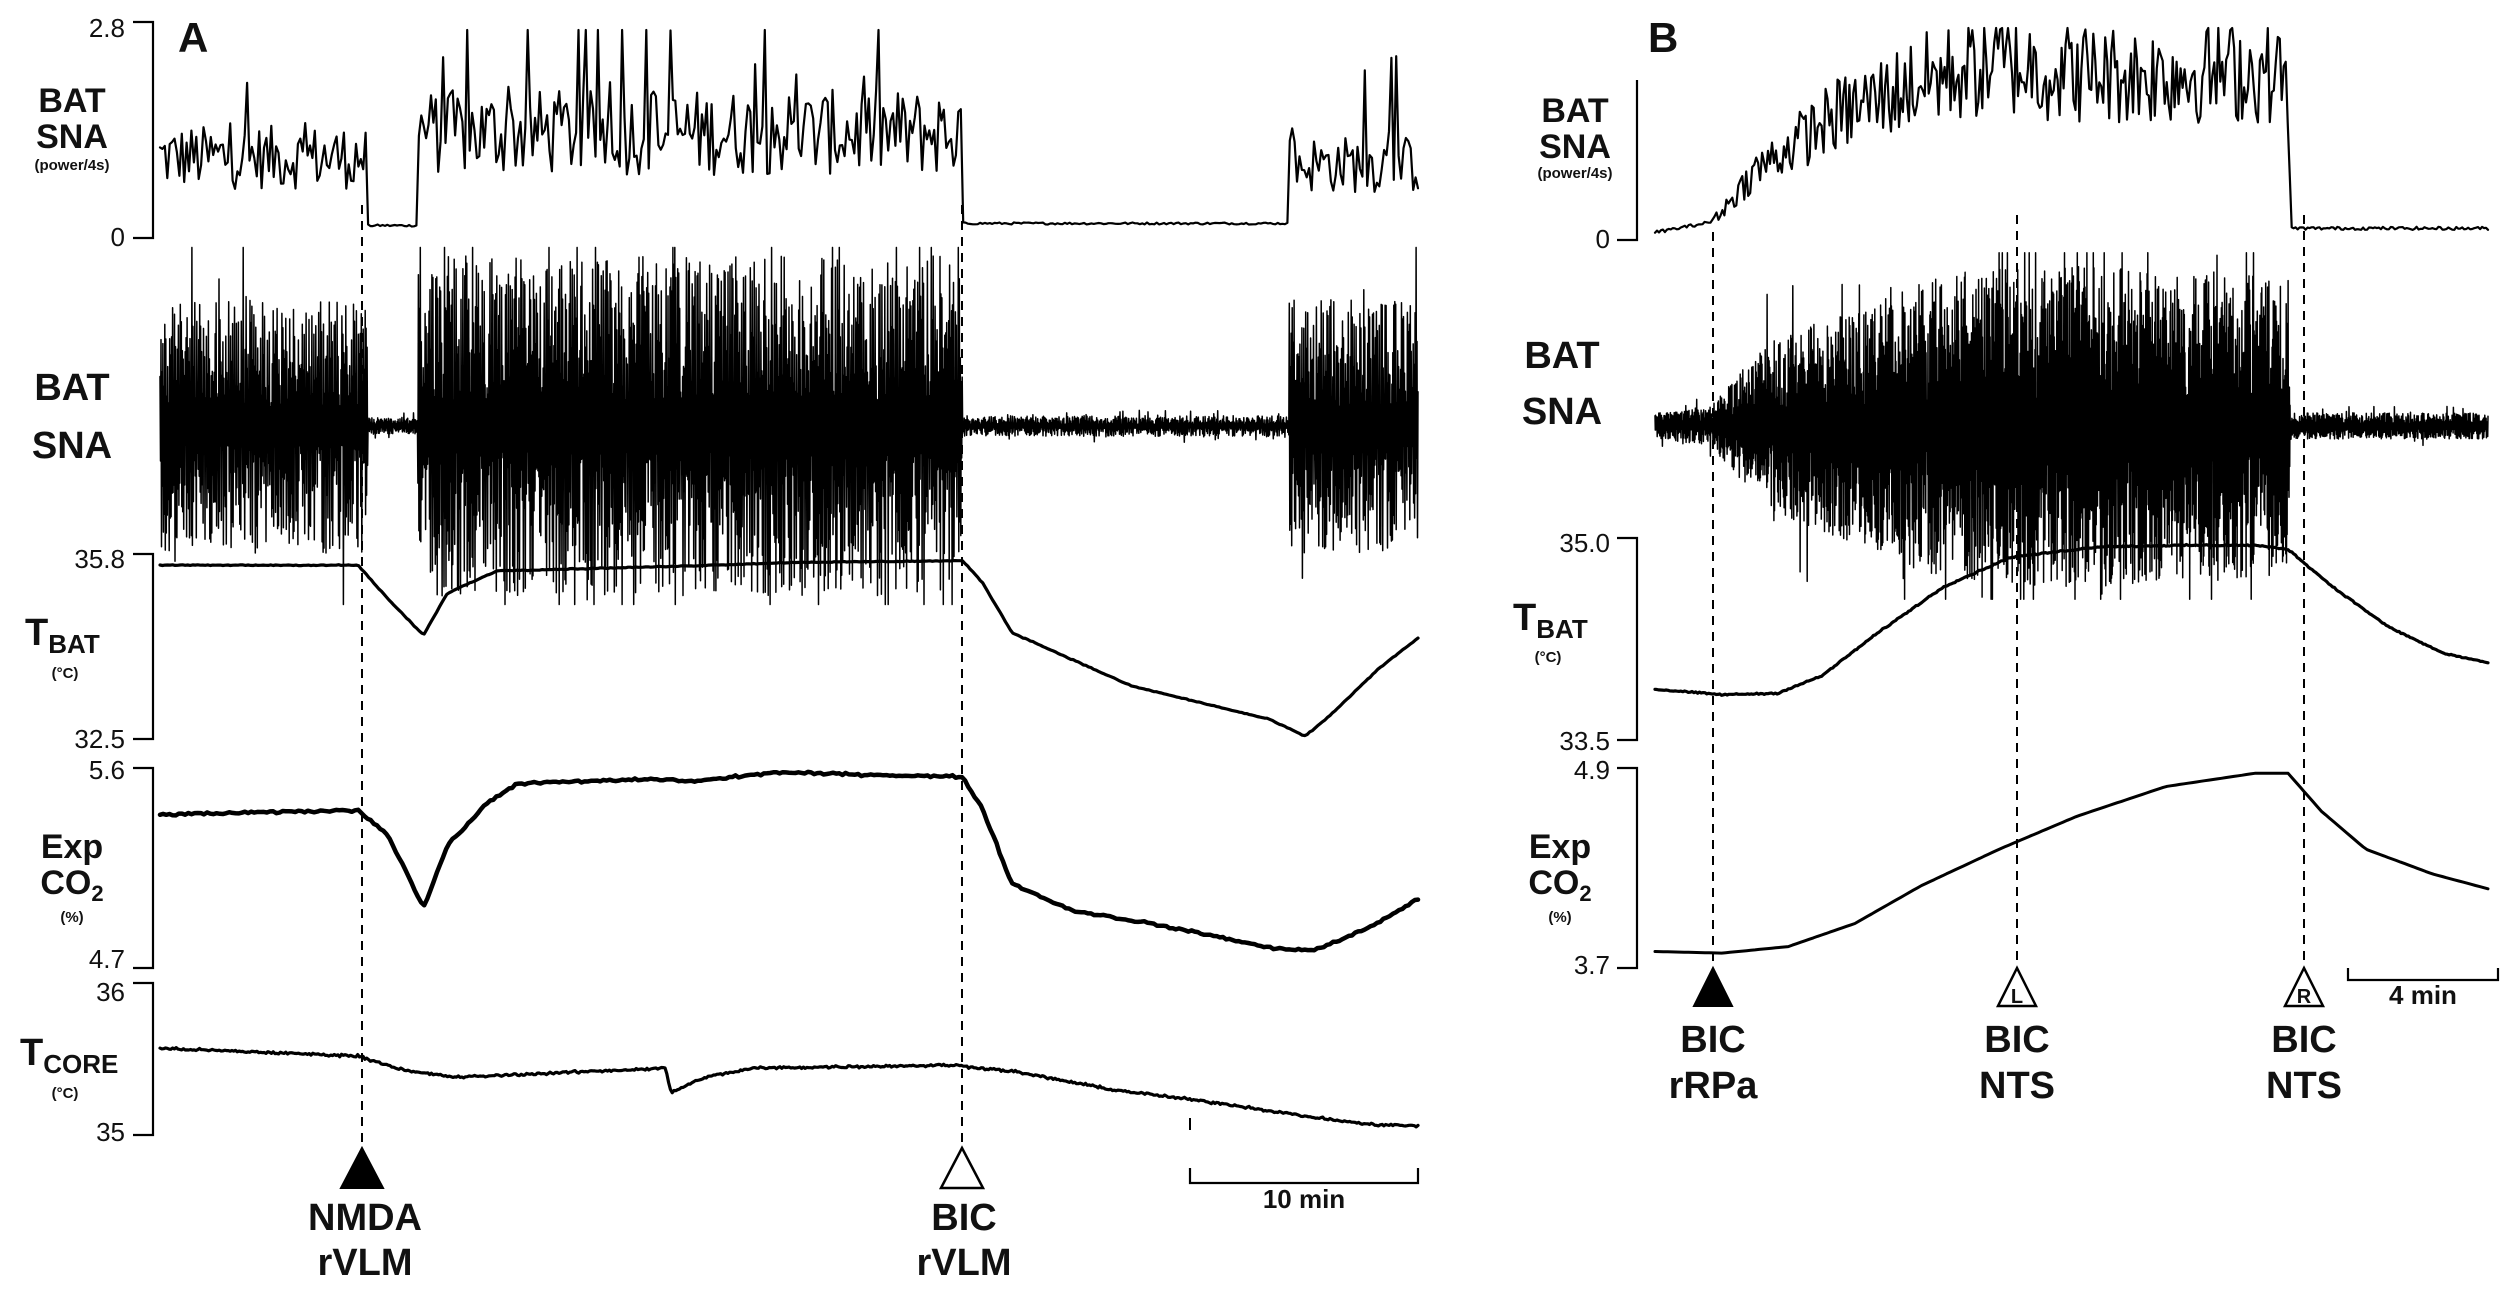  I want to click on a-tbat-label: TBAT, so click(62, 635).